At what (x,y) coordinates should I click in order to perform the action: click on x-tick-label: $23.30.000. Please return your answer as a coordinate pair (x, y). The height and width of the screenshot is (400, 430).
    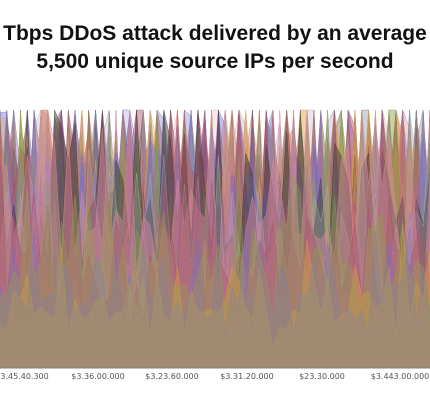
    Looking at the image, I should click on (322, 376).